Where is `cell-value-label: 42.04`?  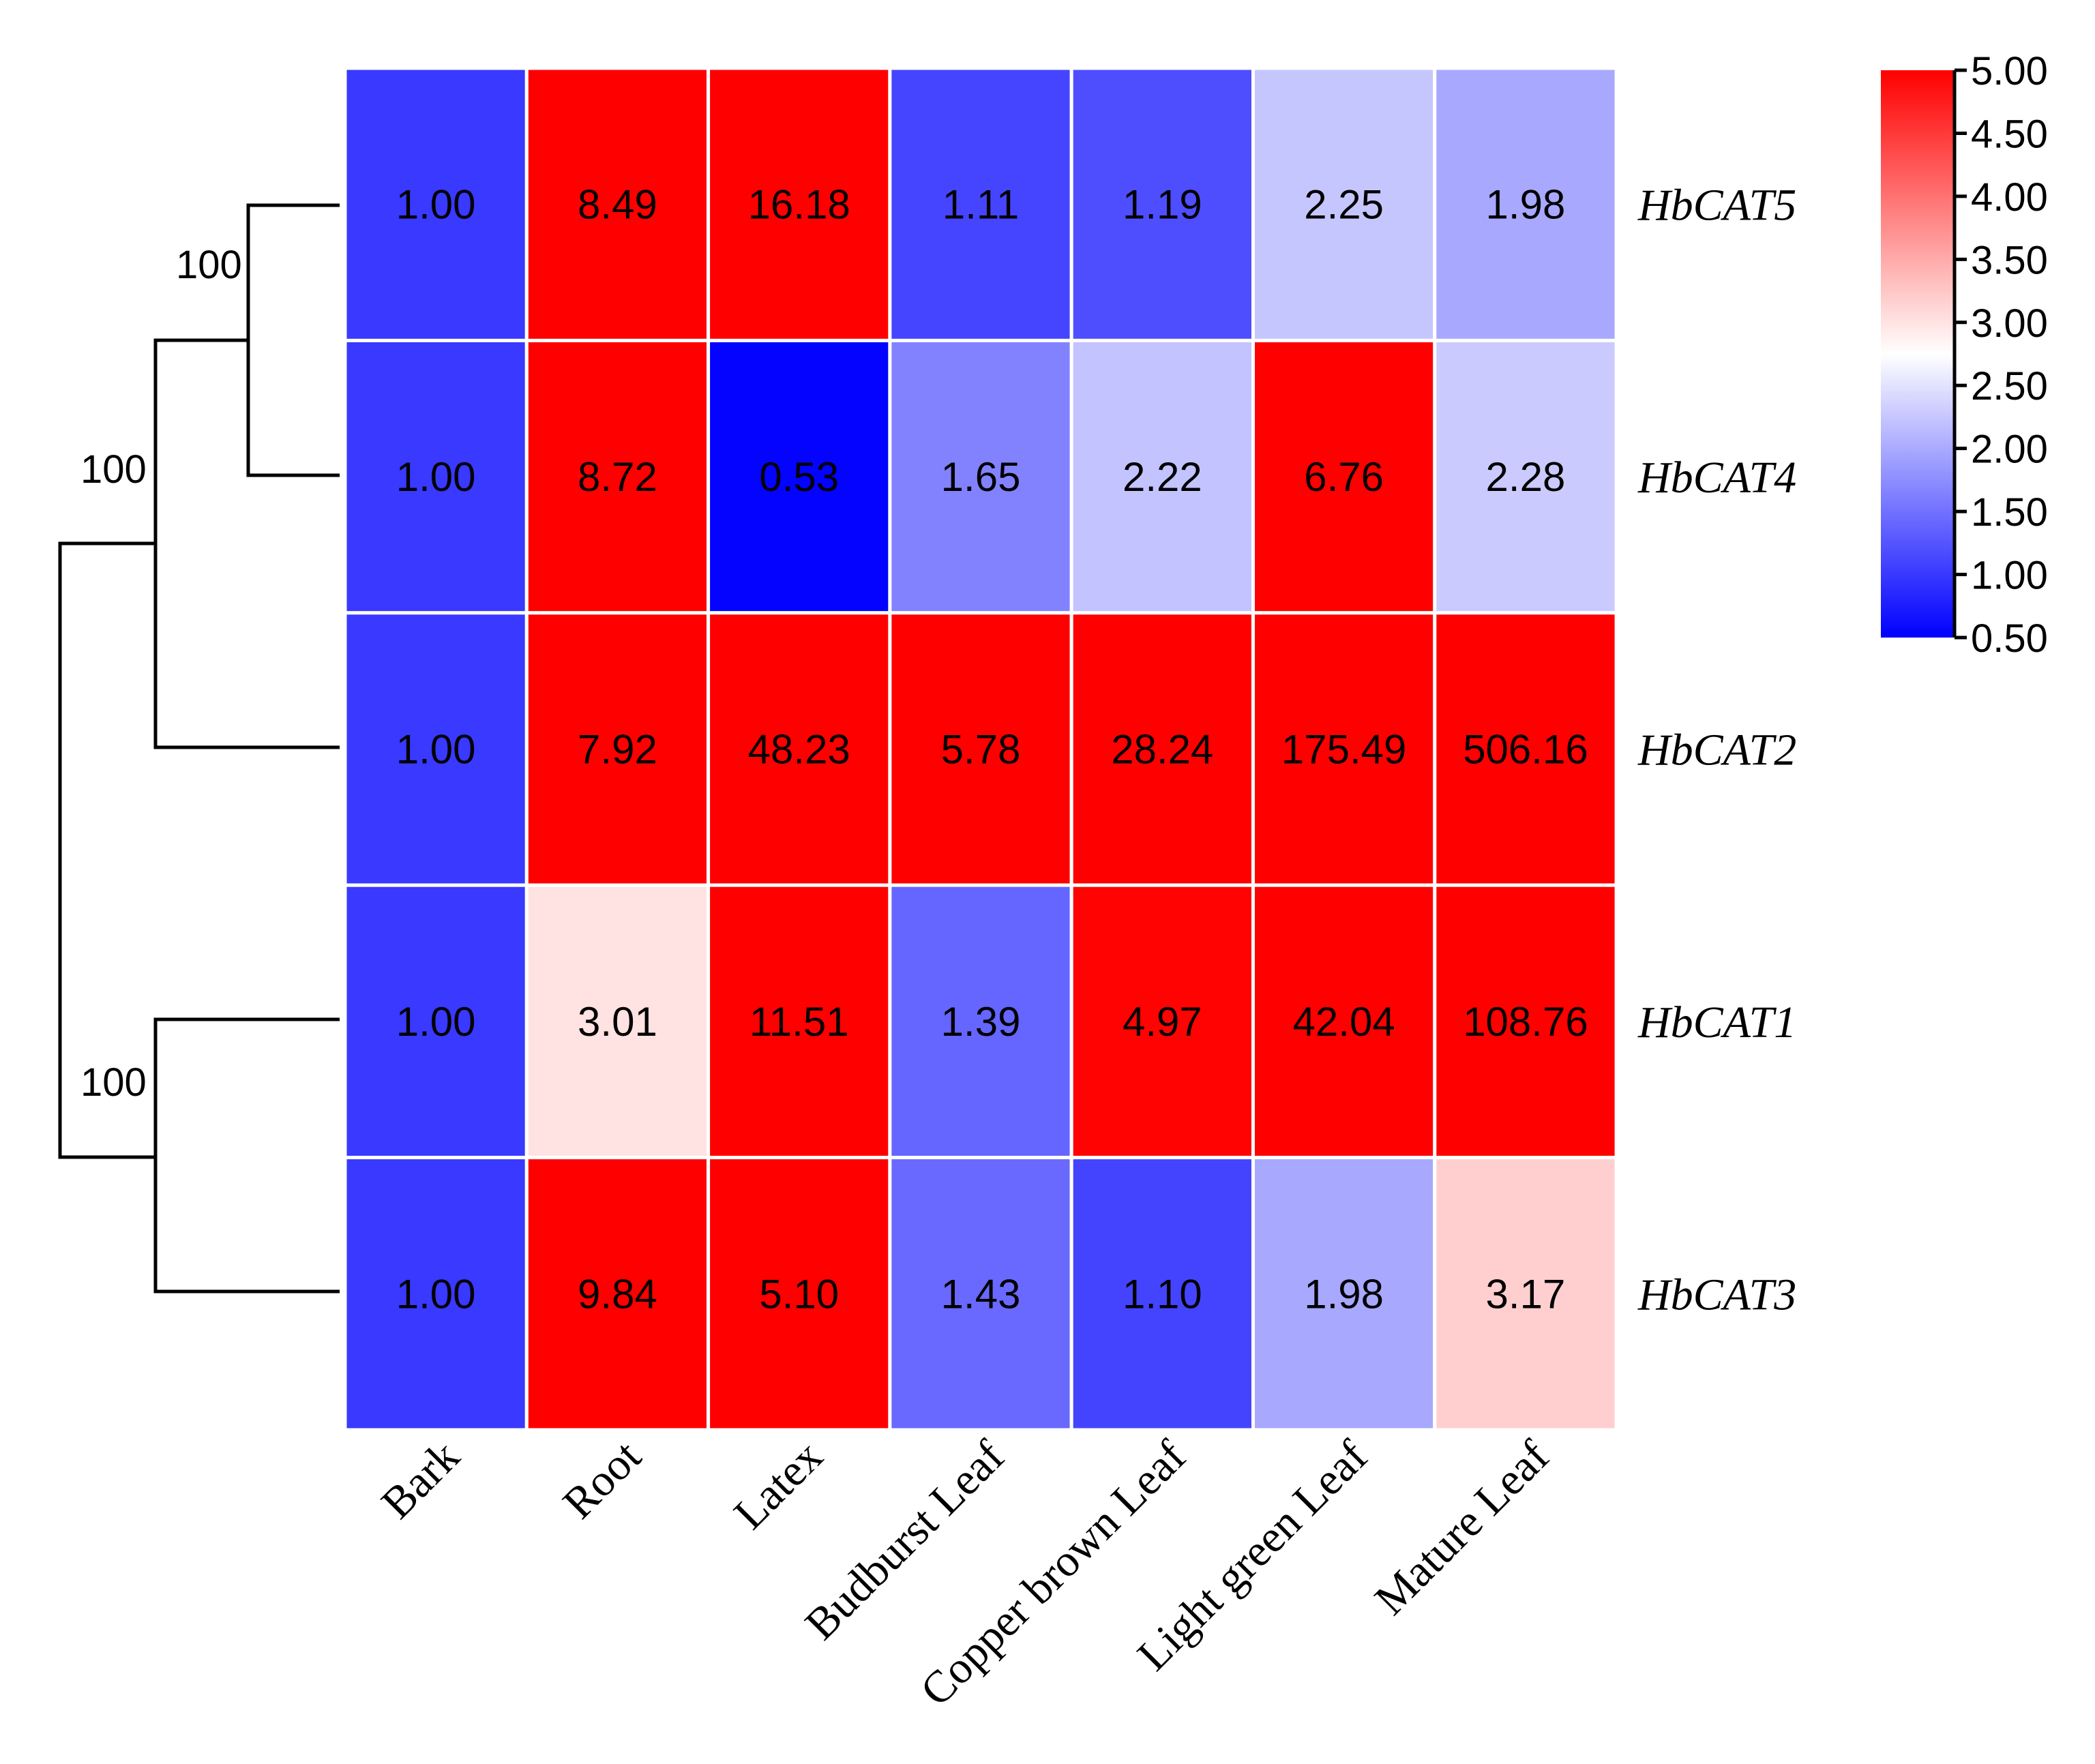 cell-value-label: 42.04 is located at coordinates (1344, 1022).